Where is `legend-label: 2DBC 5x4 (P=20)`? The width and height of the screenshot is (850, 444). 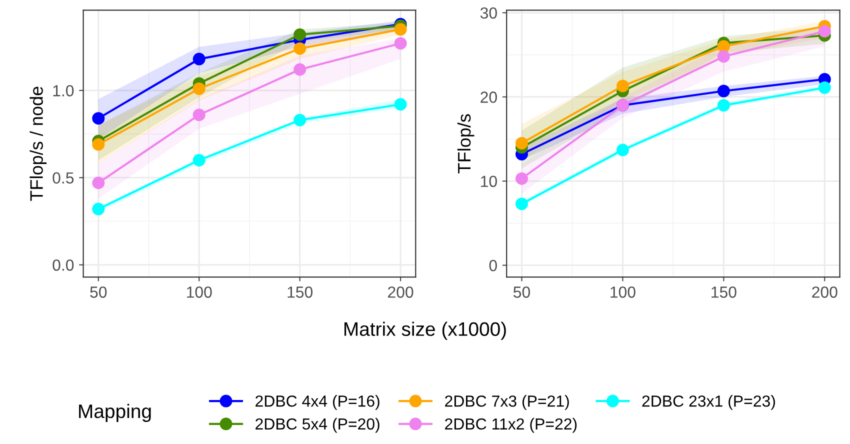
legend-label: 2DBC 5x4 (P=20) is located at coordinates (318, 425).